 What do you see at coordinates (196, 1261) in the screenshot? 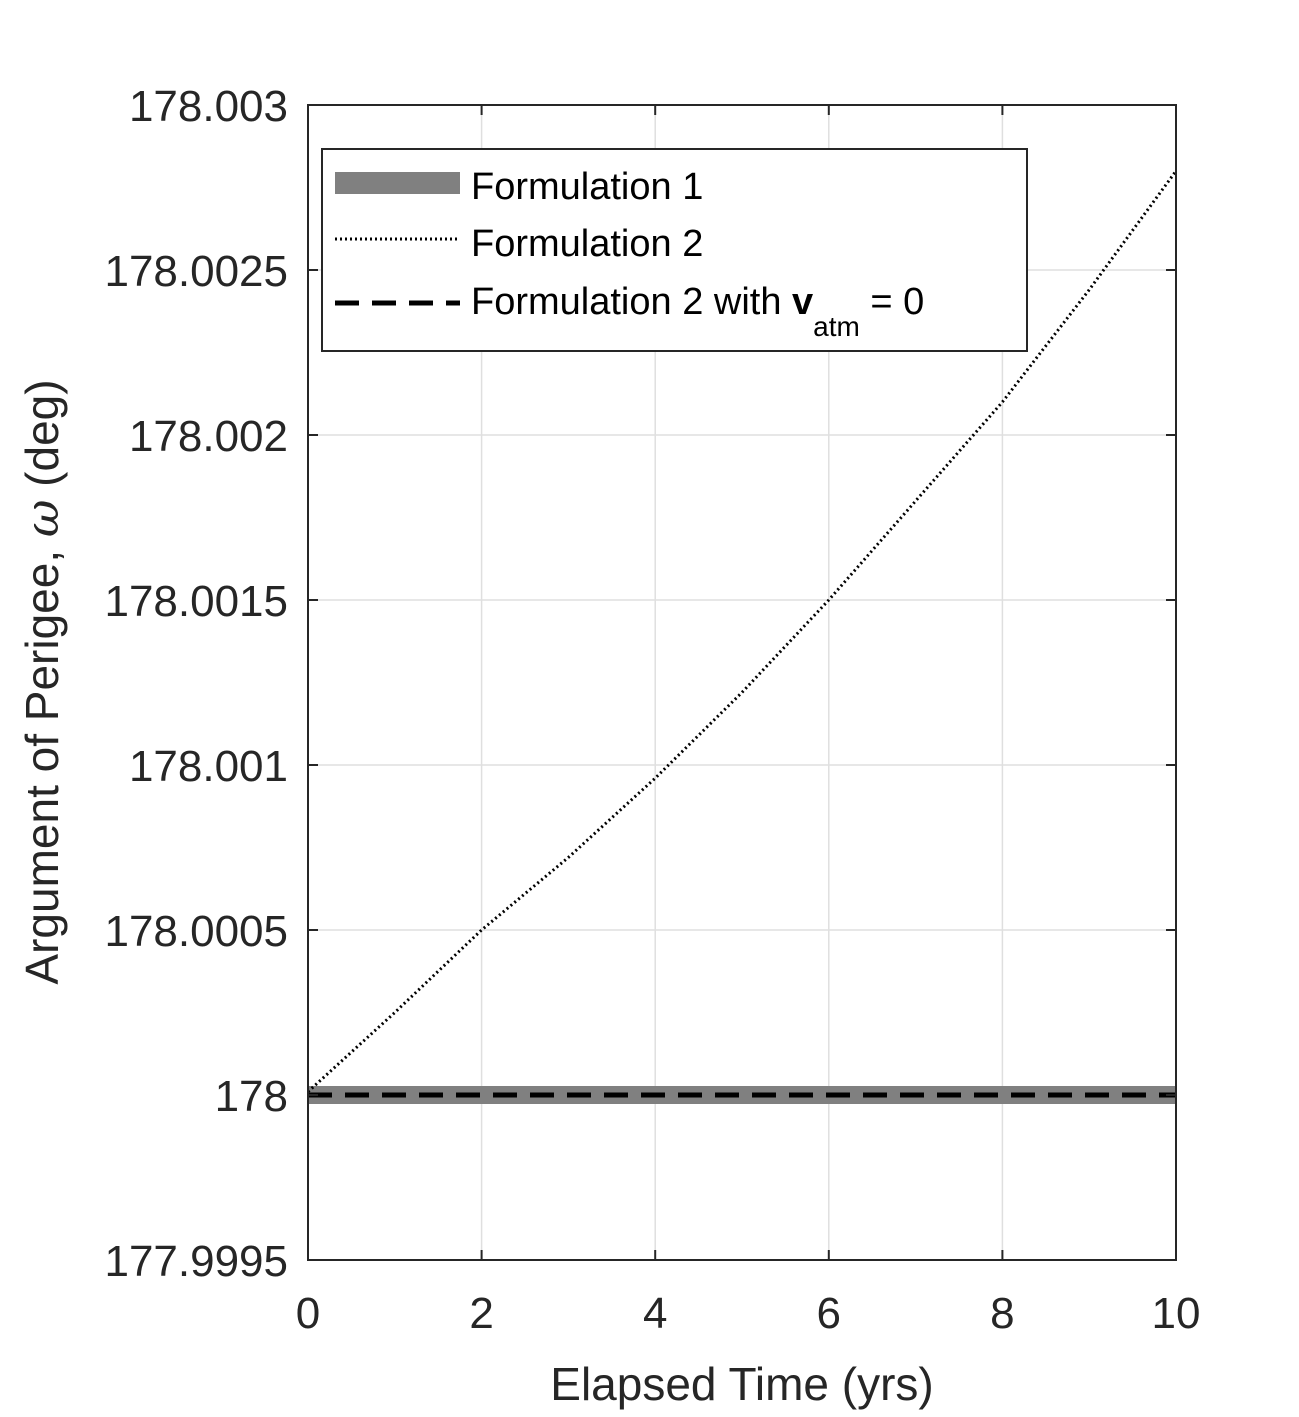
I see `y-tick-label: 177.9995` at bounding box center [196, 1261].